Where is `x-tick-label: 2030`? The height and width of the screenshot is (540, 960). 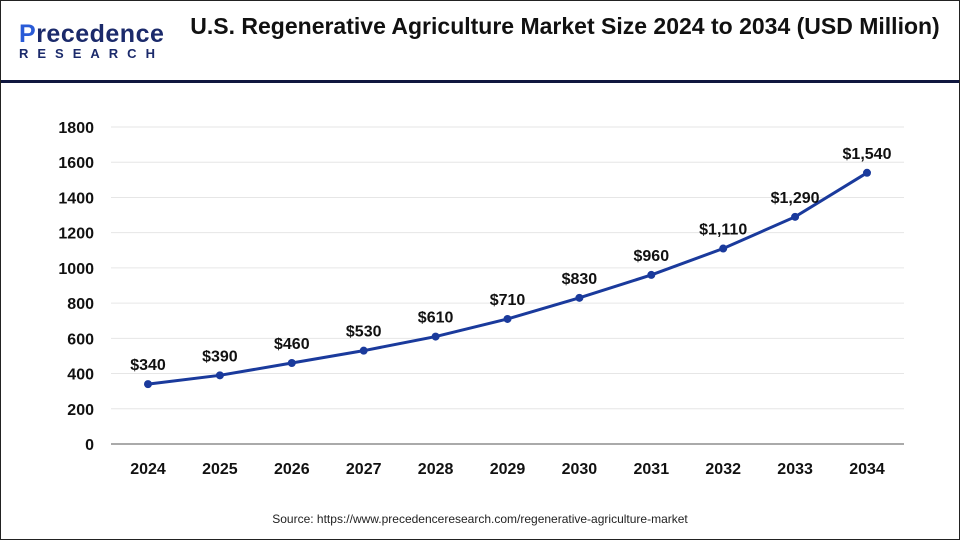 x-tick-label: 2030 is located at coordinates (580, 469).